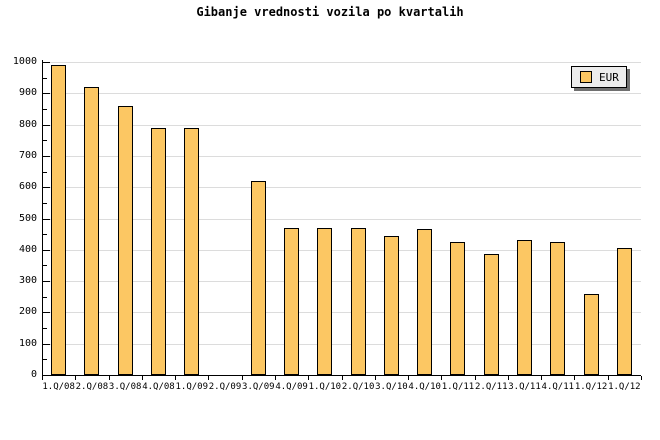 The image size is (660, 440). Describe the element at coordinates (58, 387) in the screenshot. I see `x-axis-label: 1.Q/08` at that location.